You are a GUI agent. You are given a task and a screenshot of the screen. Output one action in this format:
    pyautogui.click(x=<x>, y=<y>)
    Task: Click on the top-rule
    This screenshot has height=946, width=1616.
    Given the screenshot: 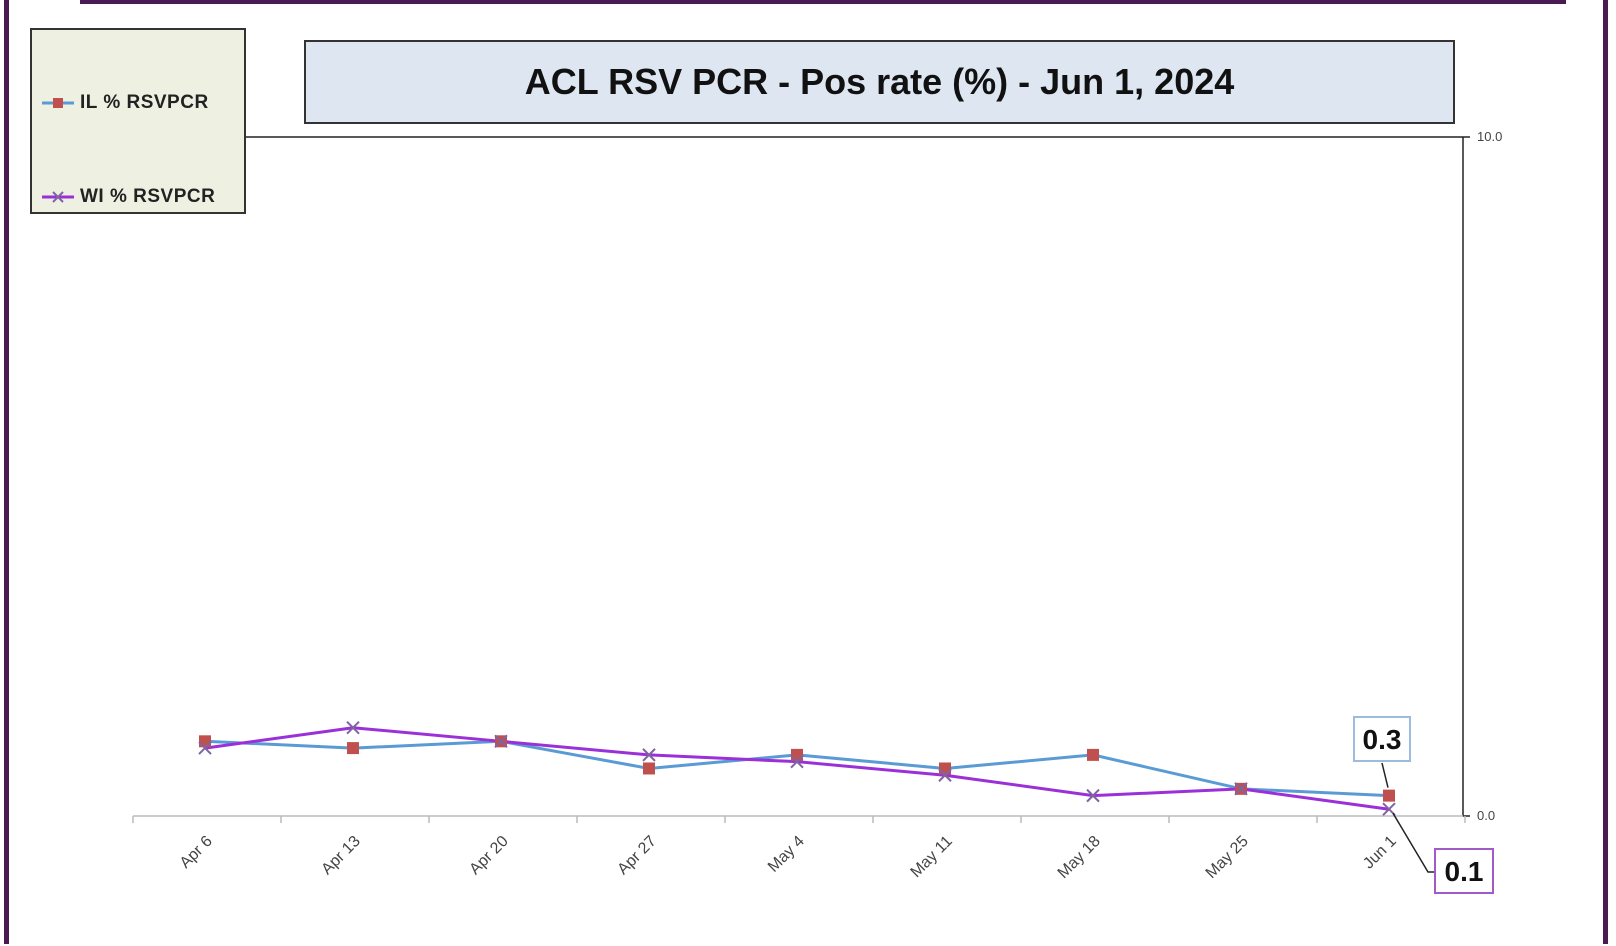 What is the action you would take?
    pyautogui.click(x=823, y=2)
    